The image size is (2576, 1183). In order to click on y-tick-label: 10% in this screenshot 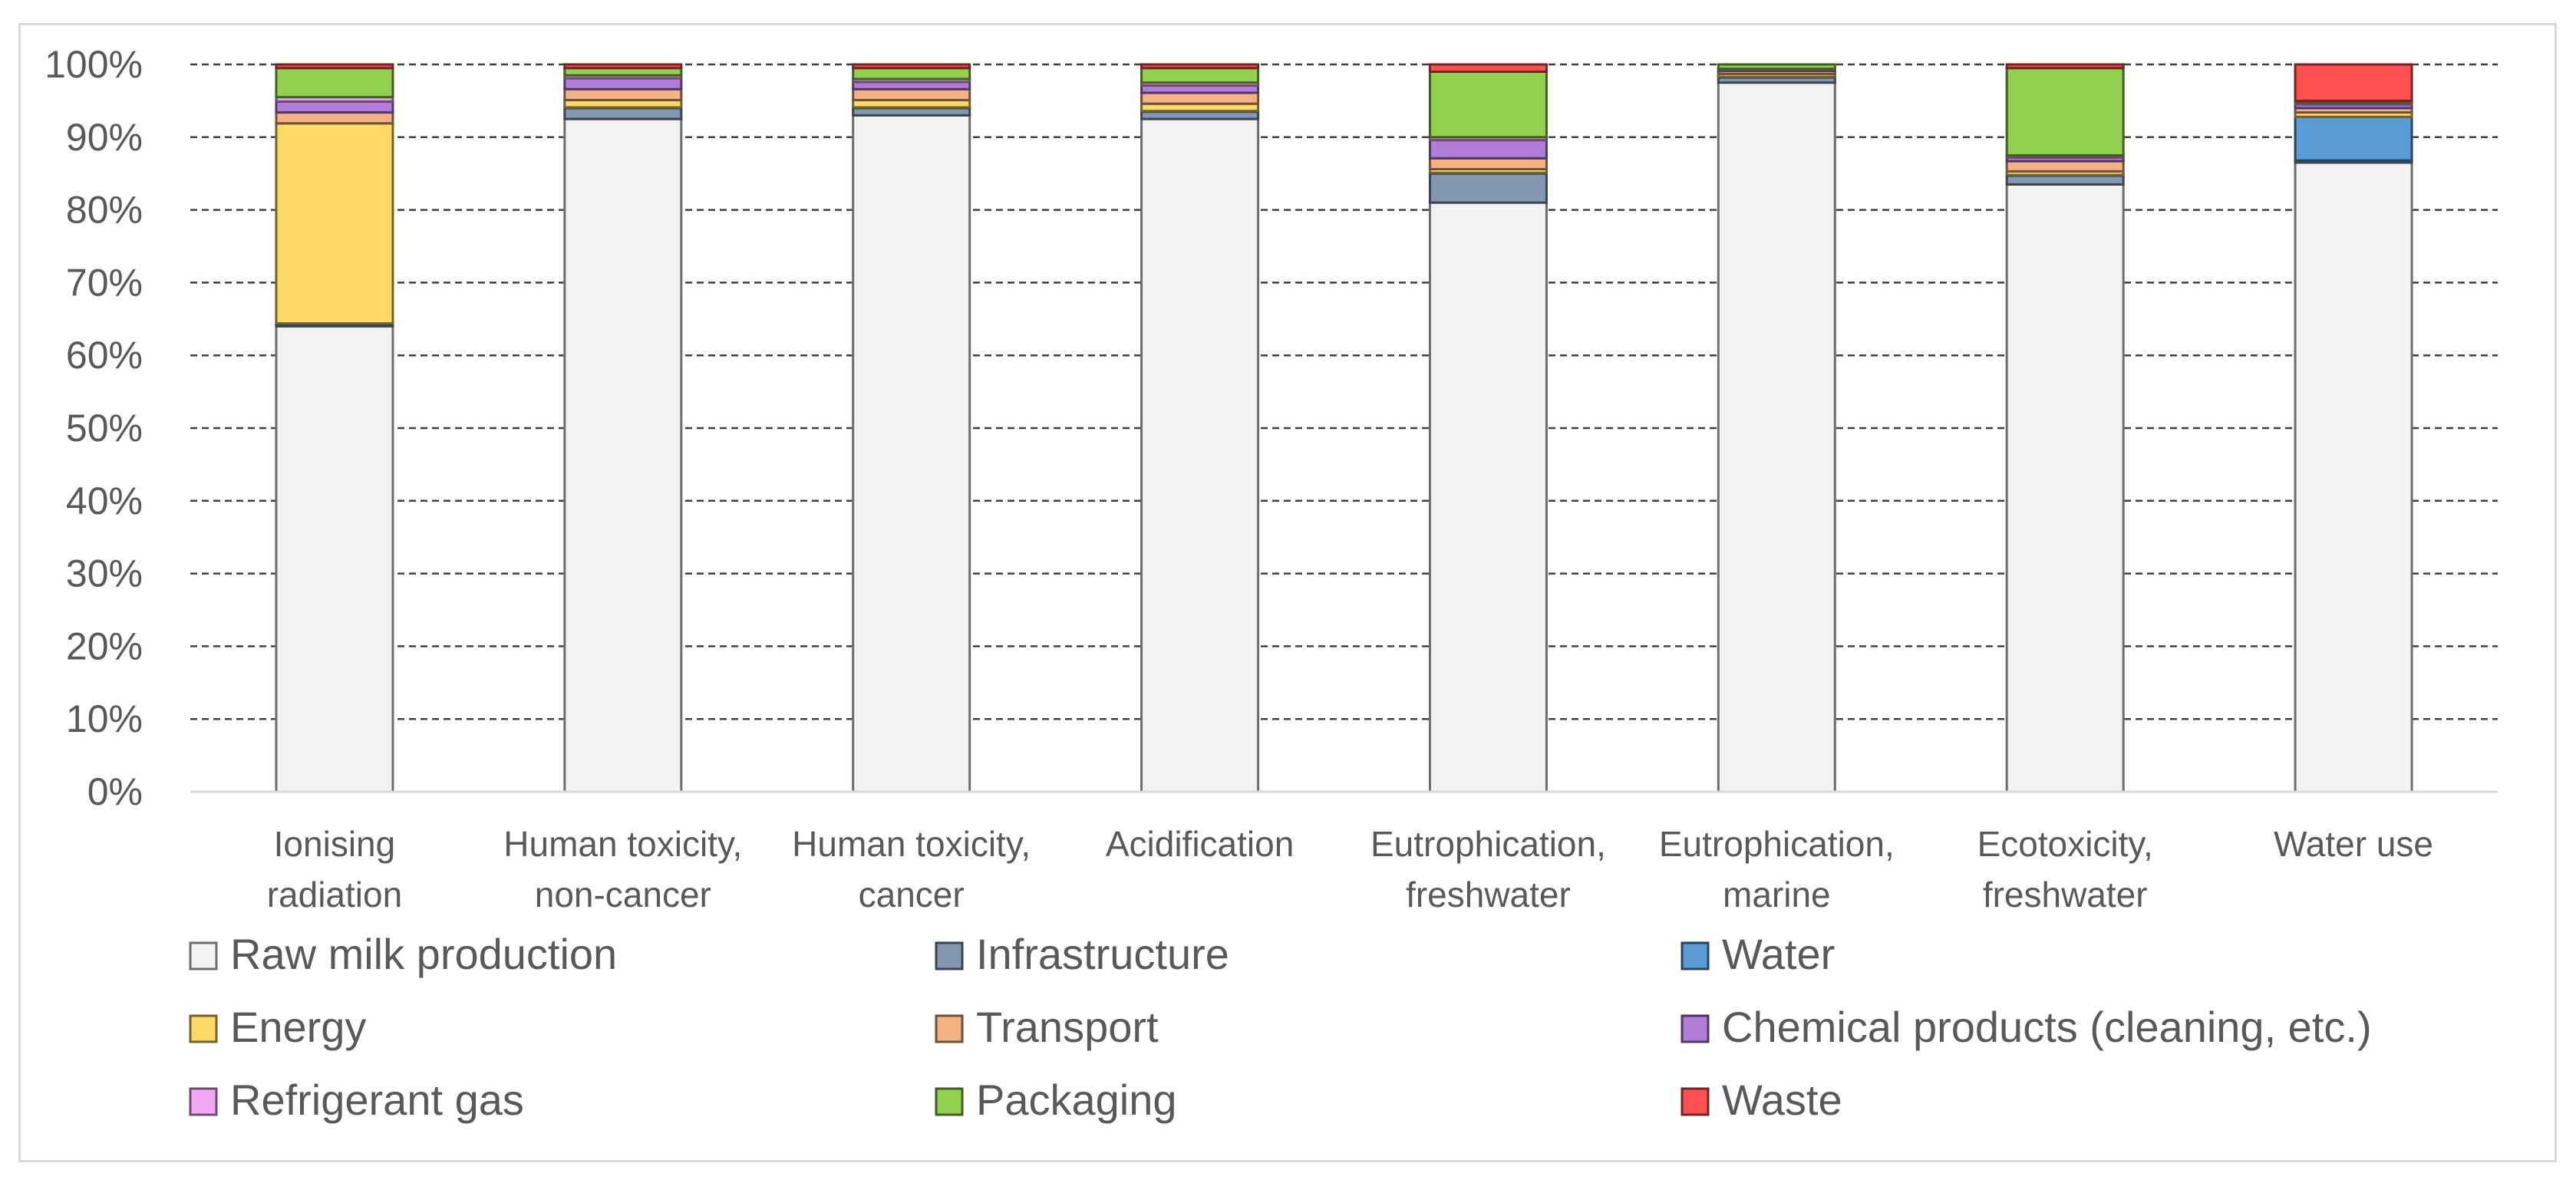, I will do `click(104, 718)`.